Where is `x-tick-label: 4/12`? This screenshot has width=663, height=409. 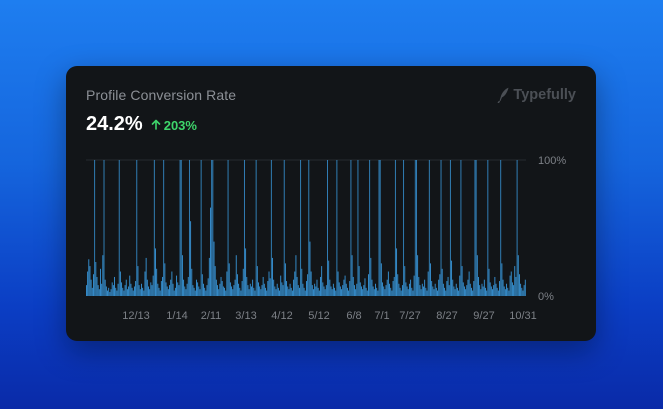
x-tick-label: 4/12 is located at coordinates (281, 316).